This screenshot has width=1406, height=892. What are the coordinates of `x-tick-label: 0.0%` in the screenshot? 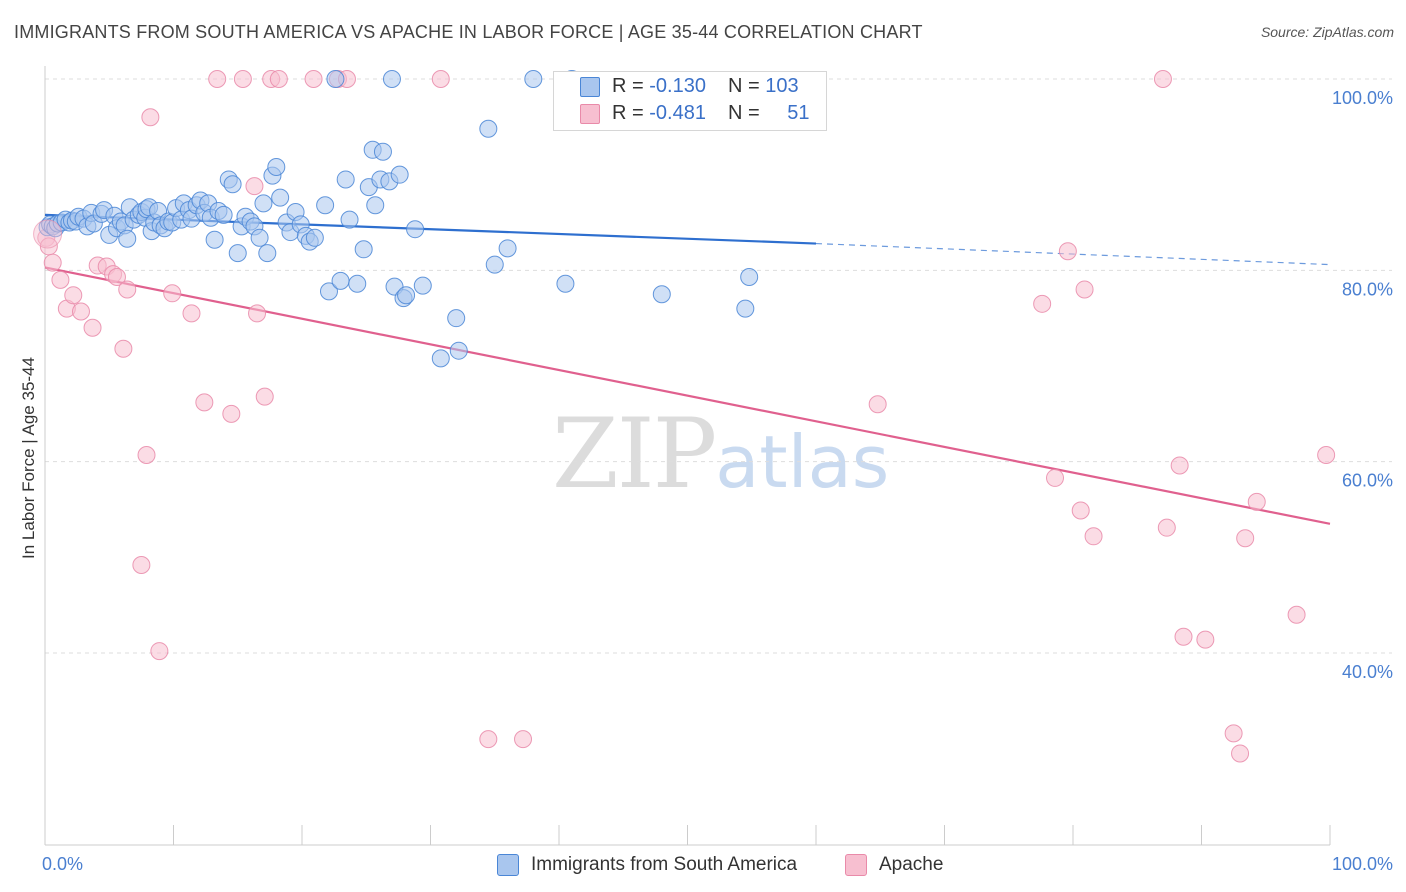 It's located at (62, 864).